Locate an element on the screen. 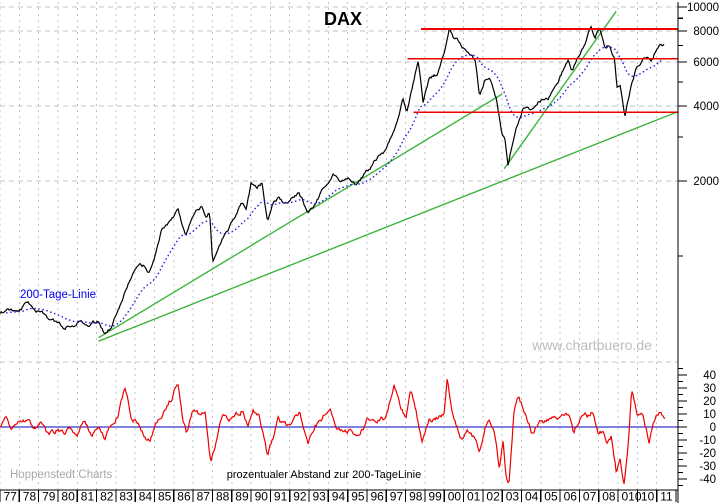  year-label: 11 is located at coordinates (666, 496).